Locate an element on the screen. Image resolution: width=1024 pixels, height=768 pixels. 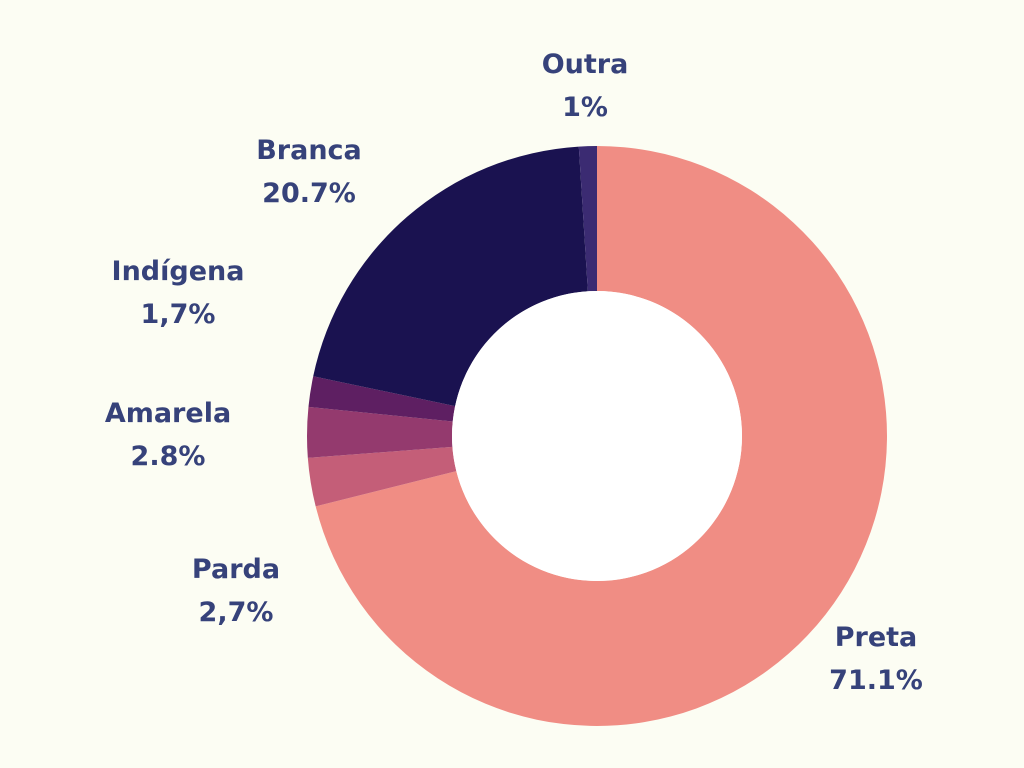
slice-value-amarela: 2.8% is located at coordinates (168, 456).